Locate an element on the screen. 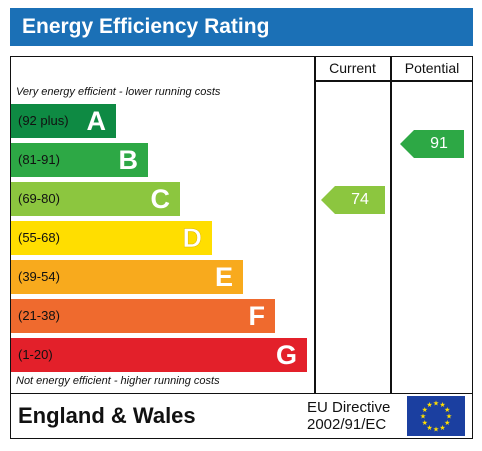  directive-line-2: 2002/91/EC is located at coordinates (347, 424).